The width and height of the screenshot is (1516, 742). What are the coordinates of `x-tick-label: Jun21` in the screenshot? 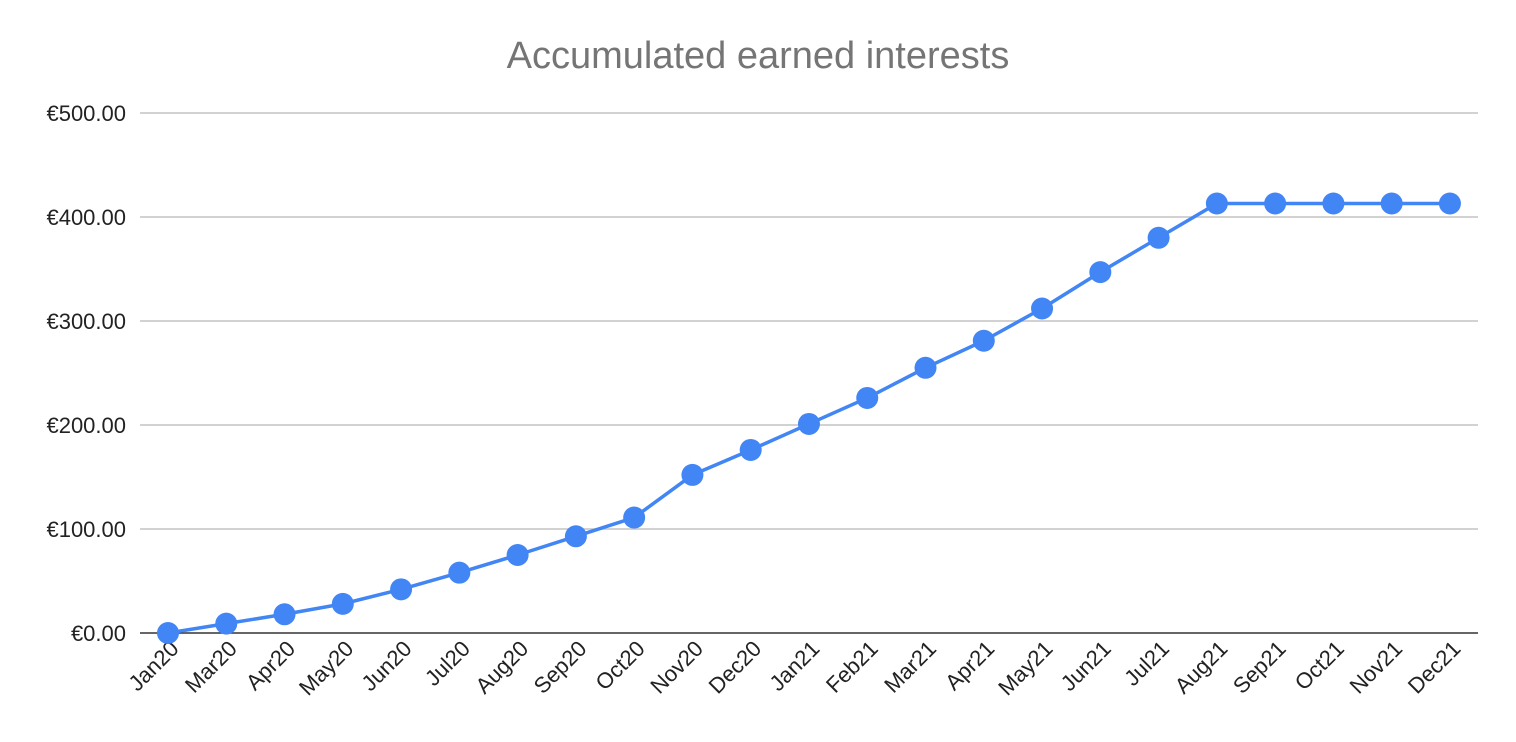 It's located at (1086, 666).